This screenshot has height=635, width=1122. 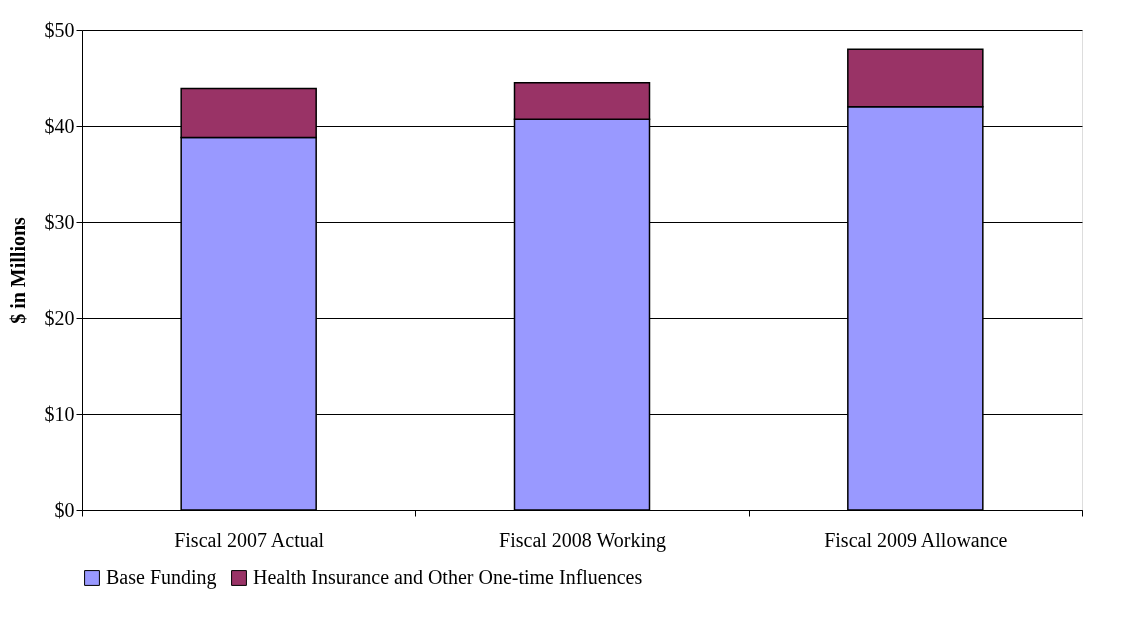 What do you see at coordinates (64, 509) in the screenshot?
I see `y-tick-label: $0` at bounding box center [64, 509].